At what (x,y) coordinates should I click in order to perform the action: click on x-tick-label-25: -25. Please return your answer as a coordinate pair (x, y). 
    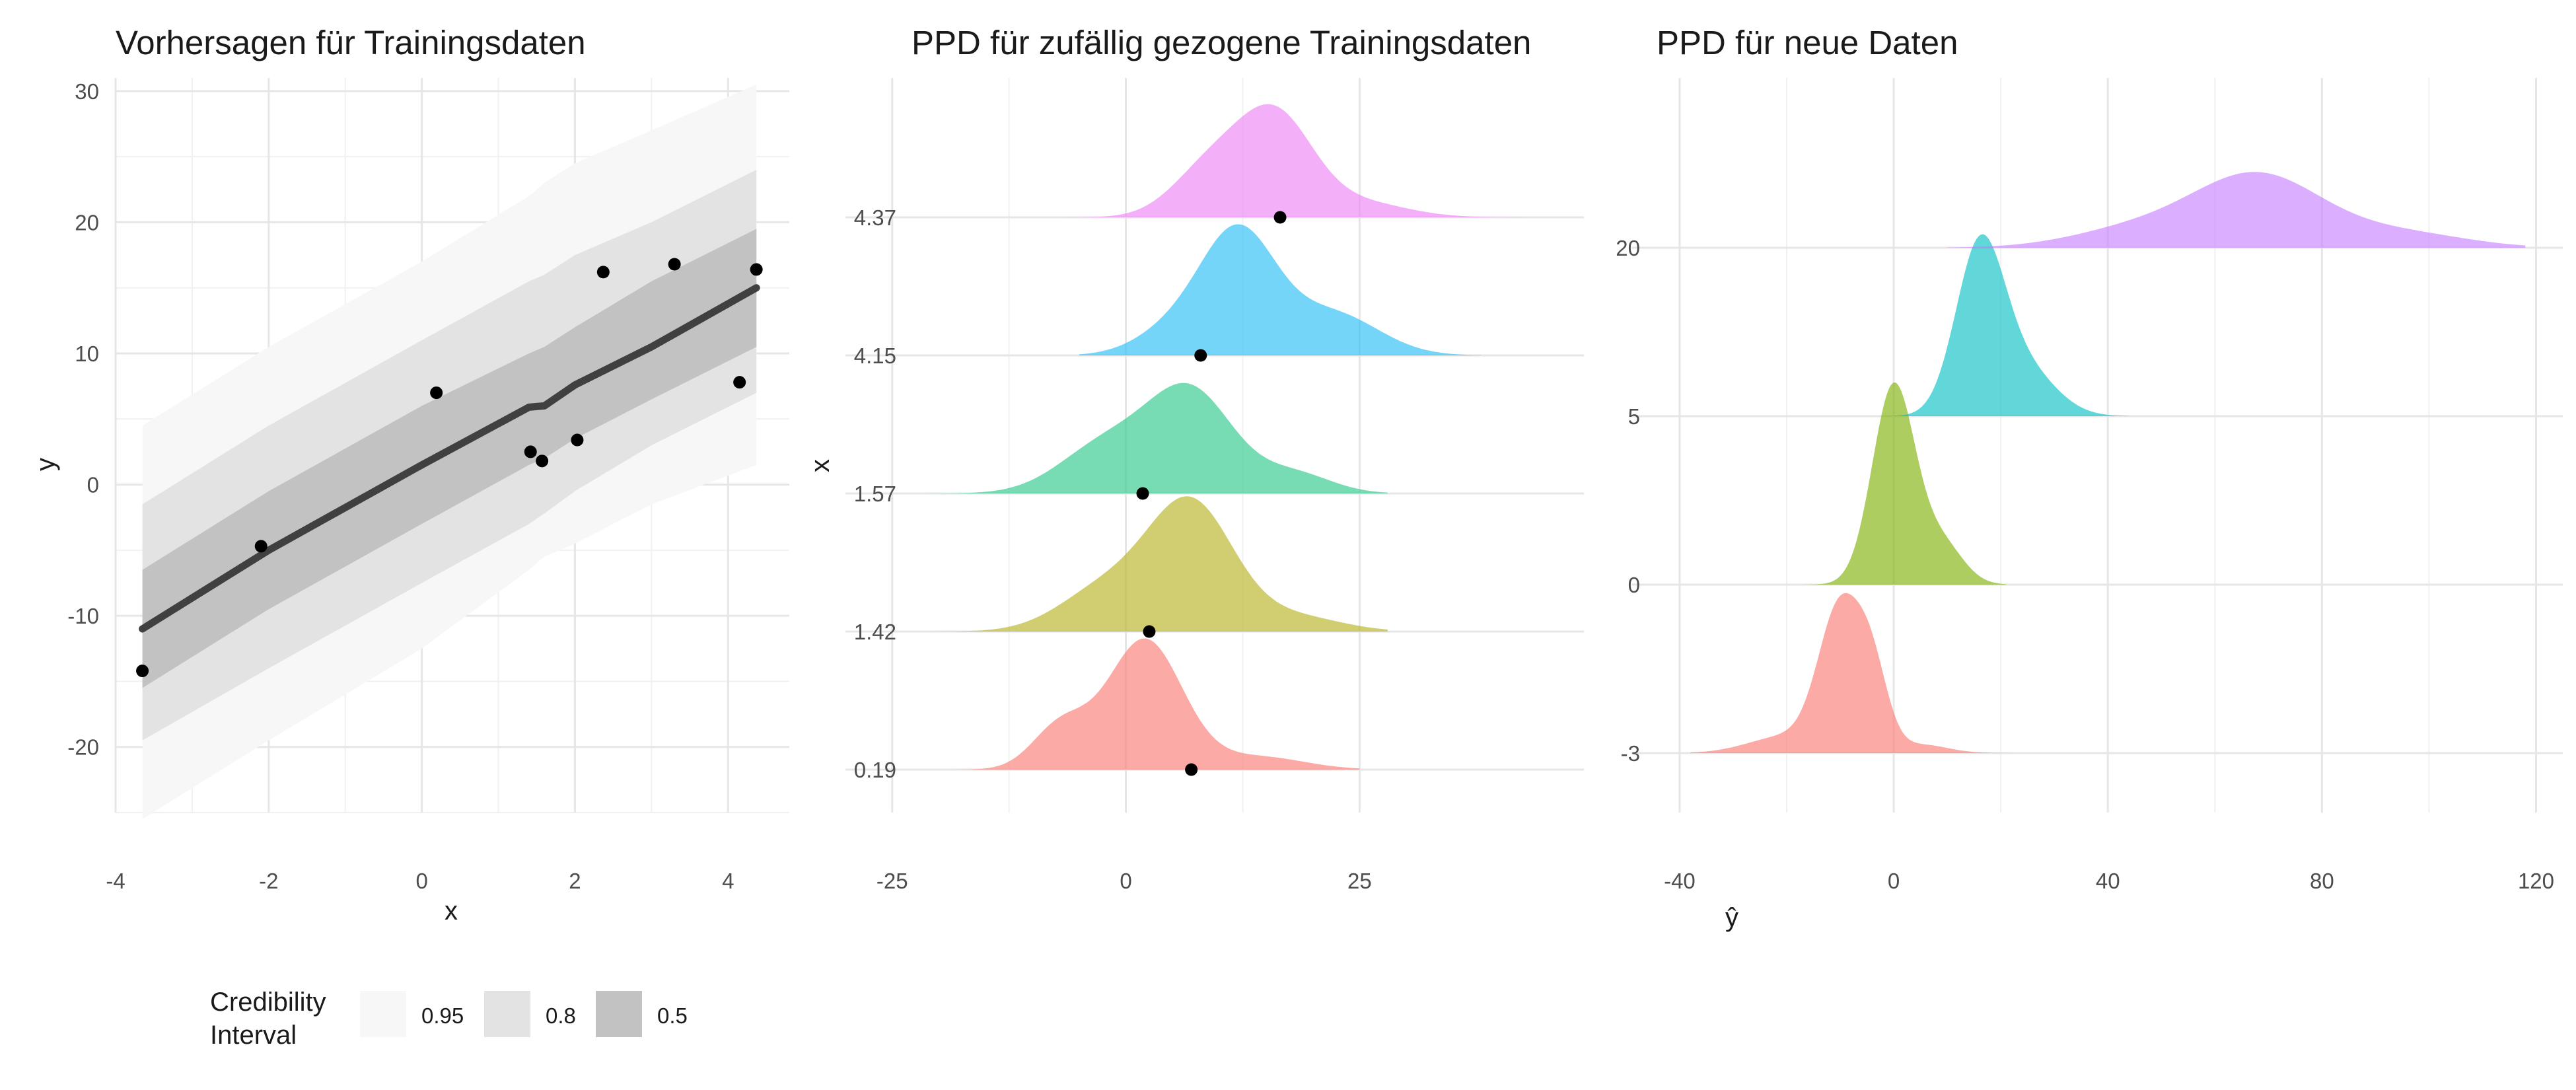
    Looking at the image, I should click on (892, 881).